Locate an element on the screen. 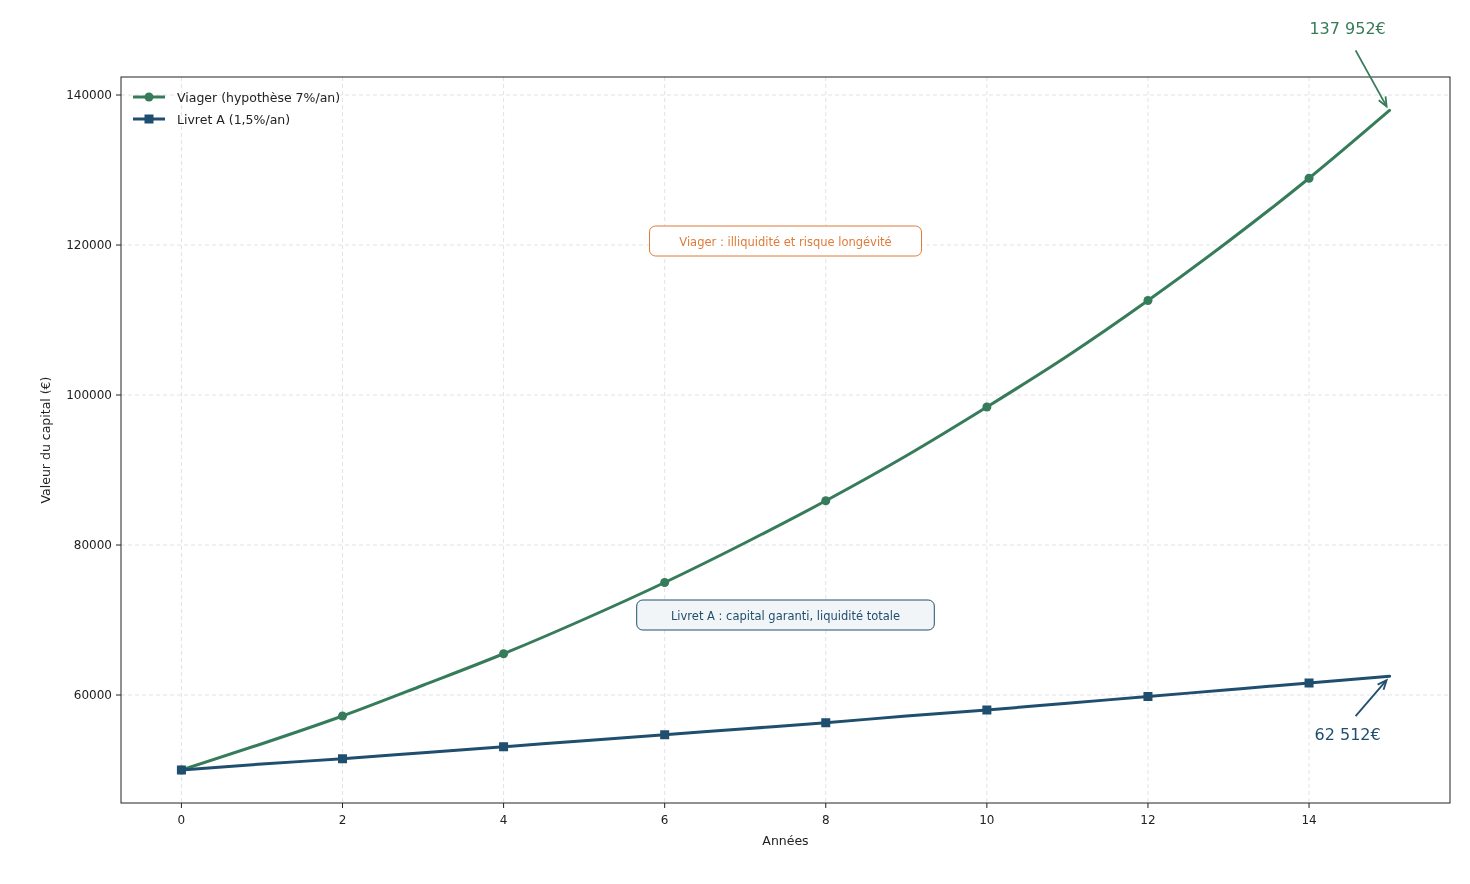  y-tick-label: 100000 is located at coordinates (89, 395).